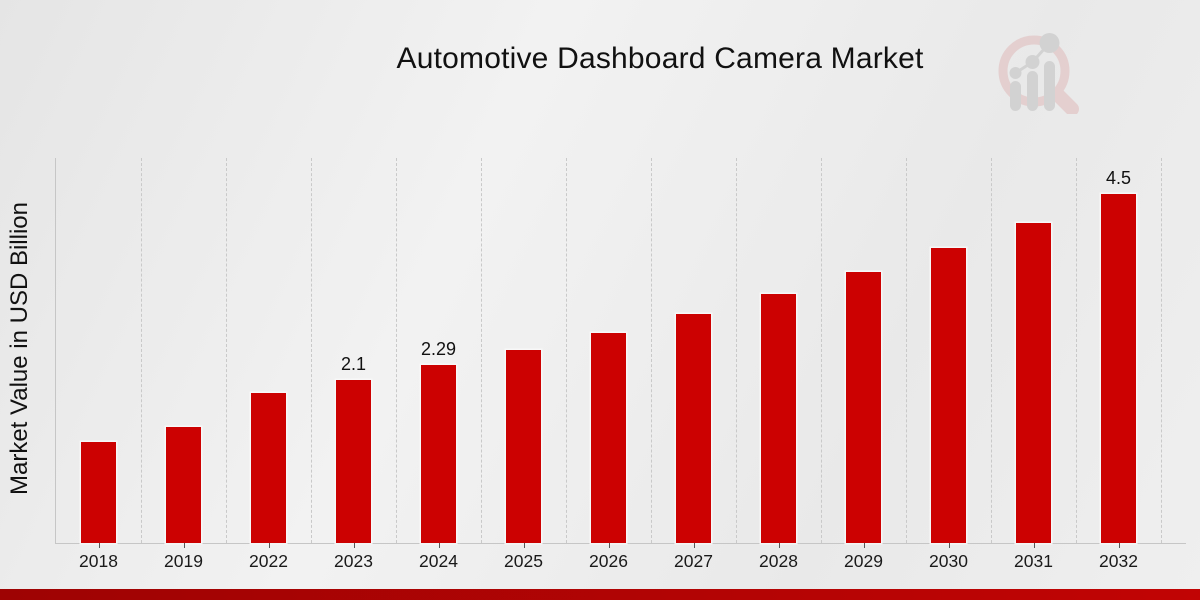  What do you see at coordinates (438, 349) in the screenshot?
I see `bar-value-label-2024: 2.29` at bounding box center [438, 349].